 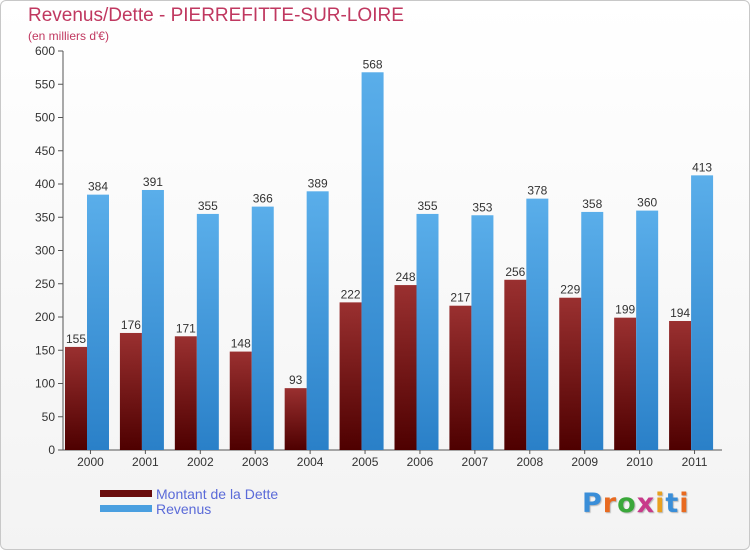 What do you see at coordinates (584, 462) in the screenshot?
I see `x-tick-label: 2009` at bounding box center [584, 462].